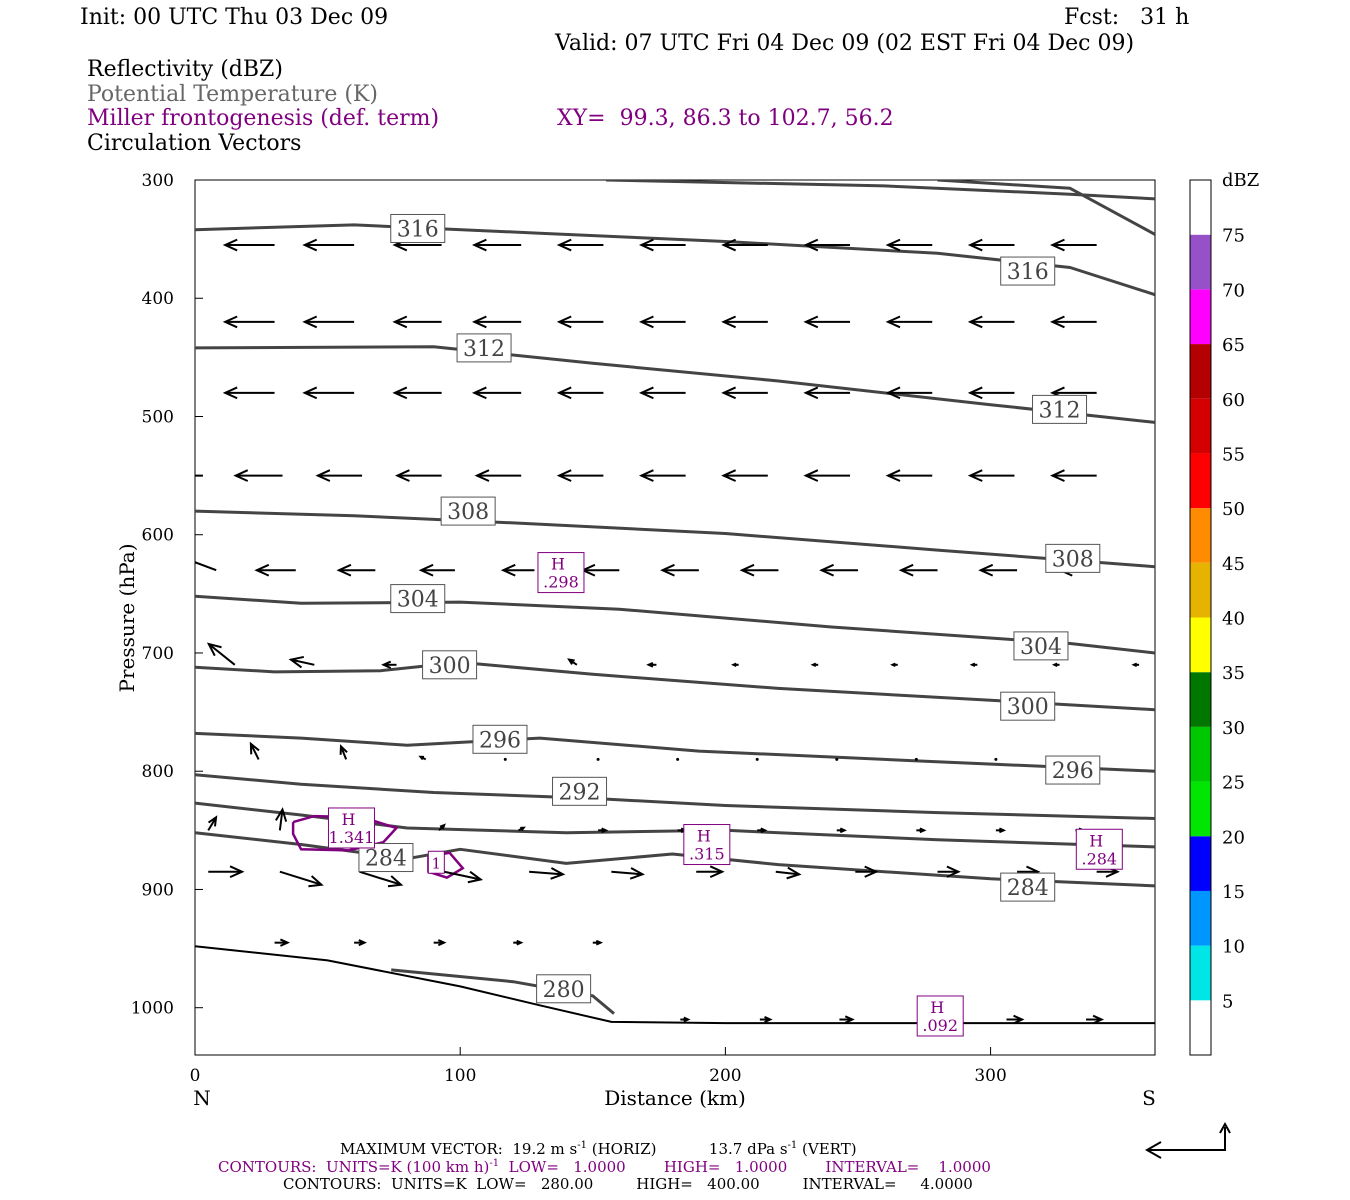 Image resolution: width=1350 pixels, height=1200 pixels. What do you see at coordinates (436, 862) in the screenshot?
I see `frontogenesis-contour-label-box` at bounding box center [436, 862].